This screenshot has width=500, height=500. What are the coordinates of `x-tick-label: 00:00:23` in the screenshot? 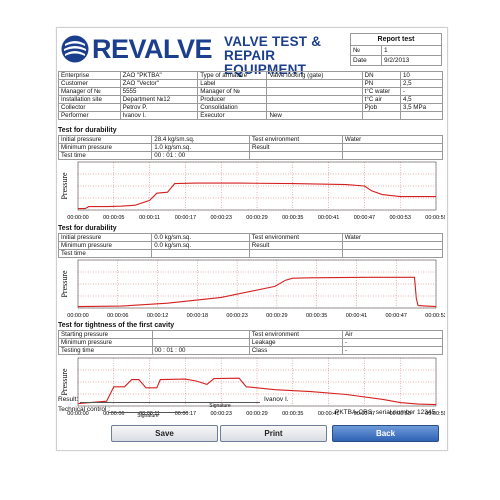 It's located at (236, 316).